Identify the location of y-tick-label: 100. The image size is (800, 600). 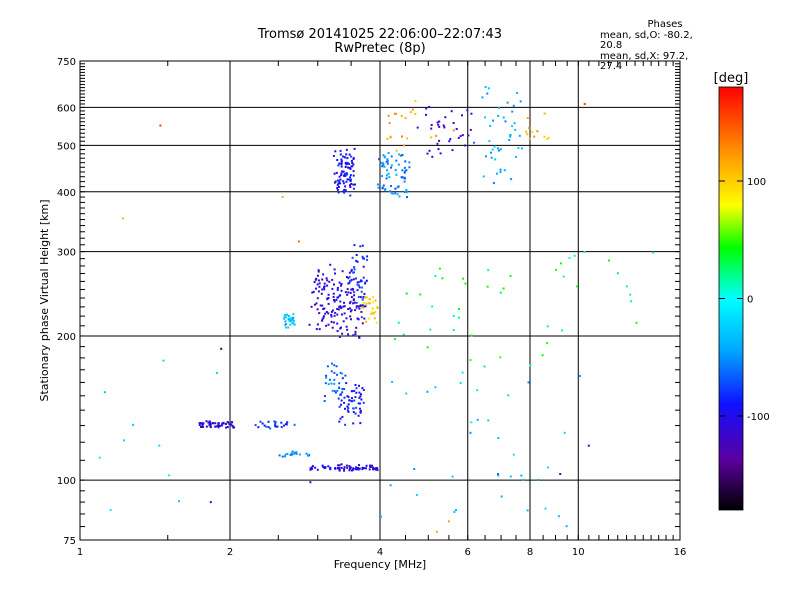
(66, 481).